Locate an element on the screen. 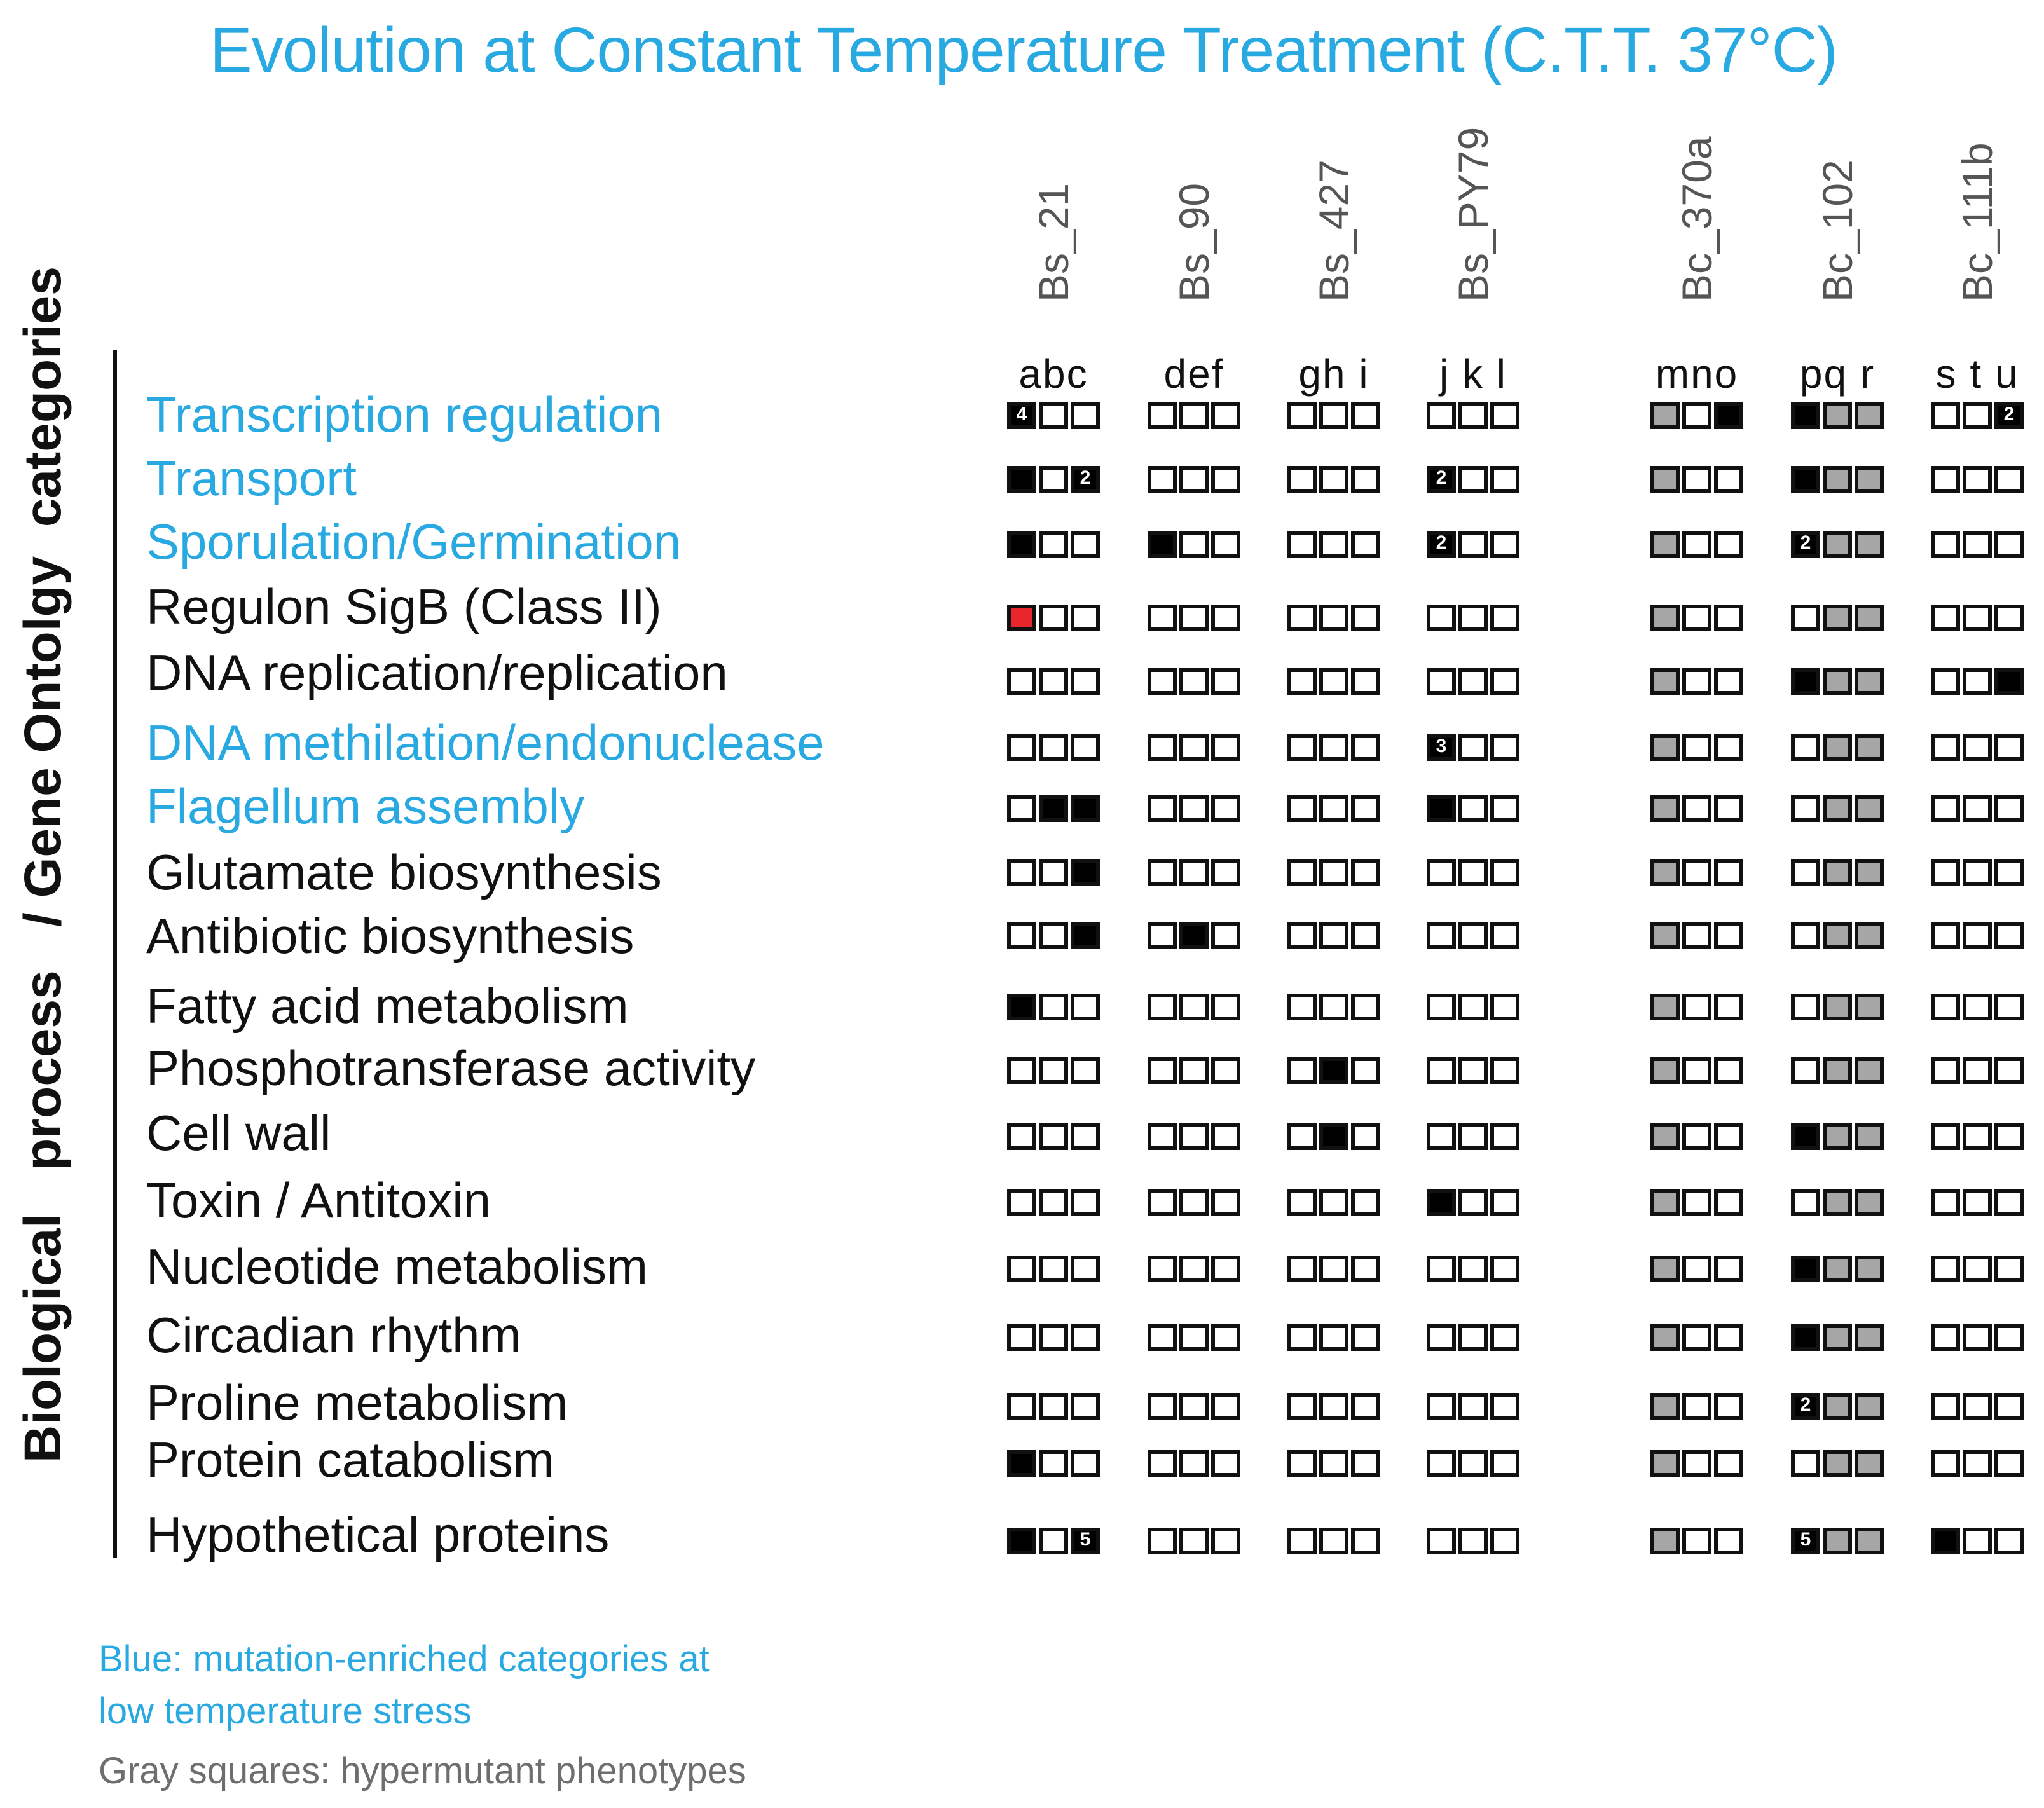  category-label: Glutamate biosynthesis is located at coordinates (404, 872).